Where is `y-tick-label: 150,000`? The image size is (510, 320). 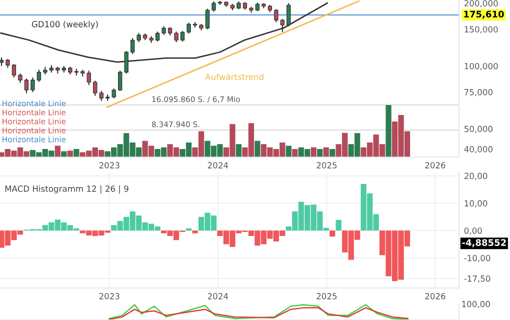
y-tick-label: 150,000 is located at coordinates (481, 30).